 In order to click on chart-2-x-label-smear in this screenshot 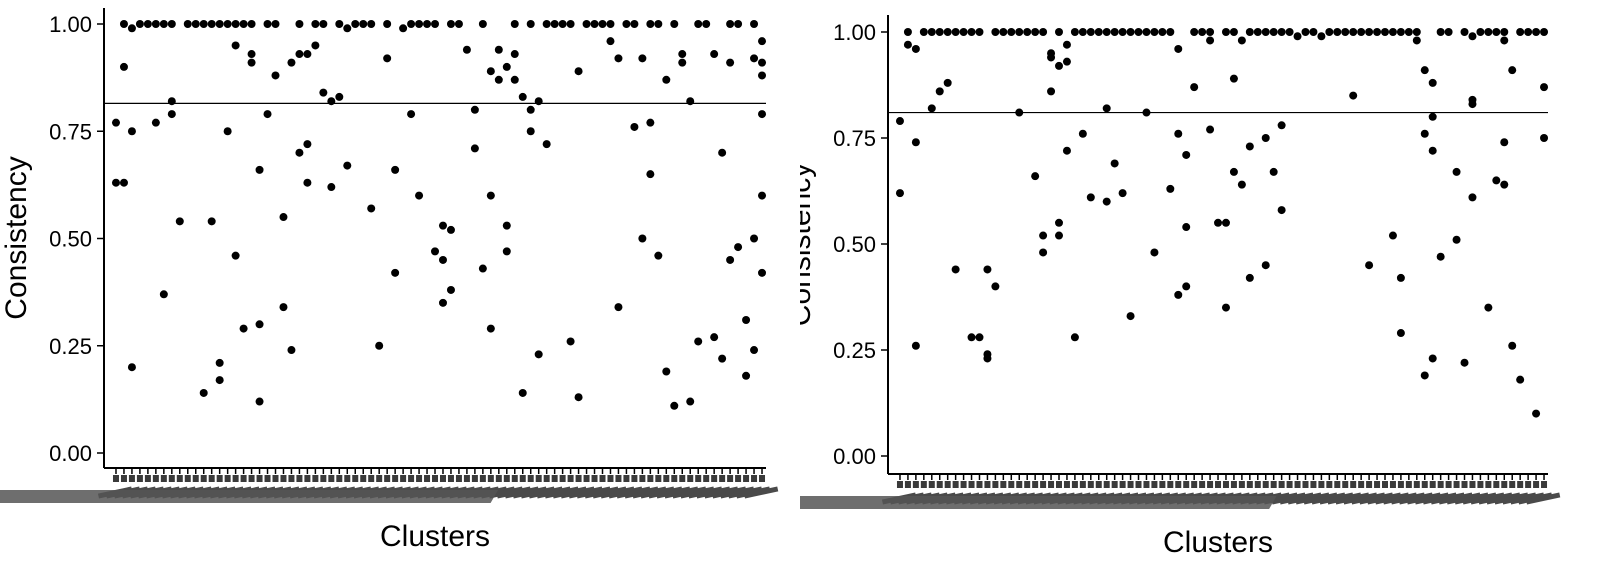, I will do `click(1038, 502)`.